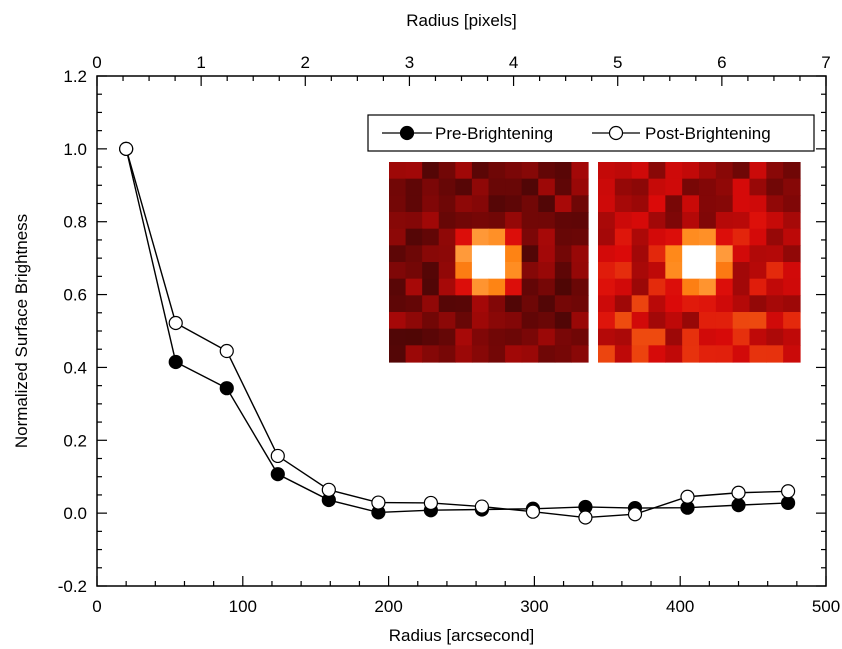 The height and width of the screenshot is (649, 842). Describe the element at coordinates (75, 513) in the screenshot. I see `y-tick-label: 0.0` at that location.